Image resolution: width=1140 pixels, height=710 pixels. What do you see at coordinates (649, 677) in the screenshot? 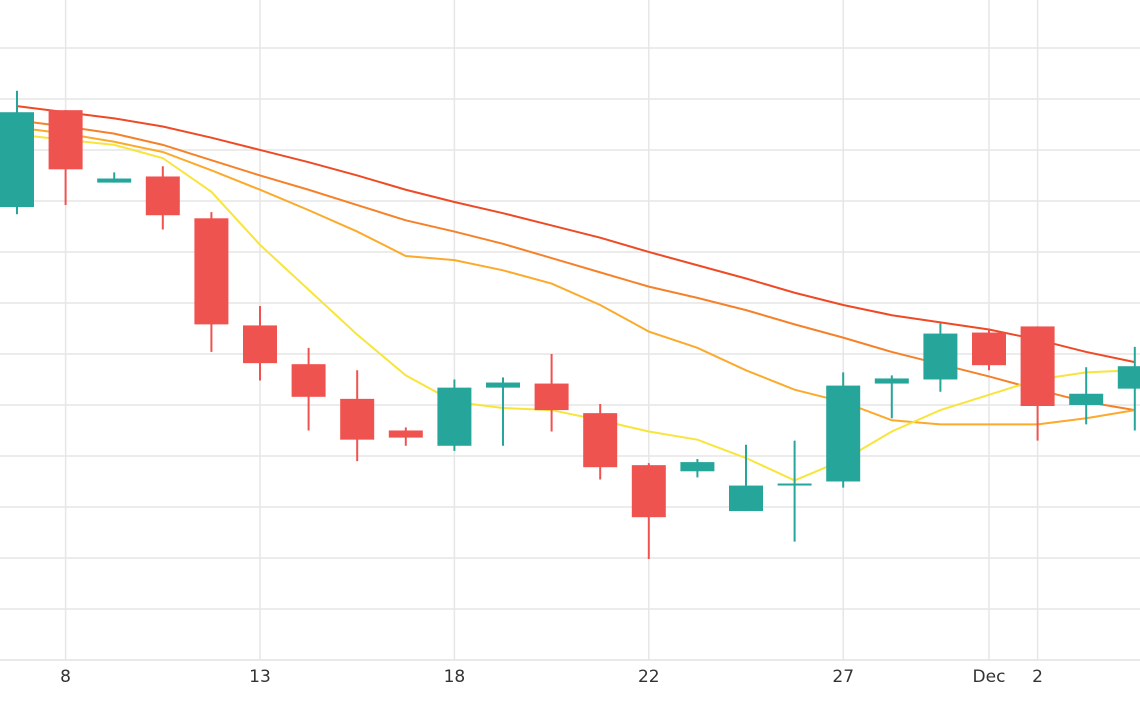
I see `x-tick-label: 22` at bounding box center [649, 677].